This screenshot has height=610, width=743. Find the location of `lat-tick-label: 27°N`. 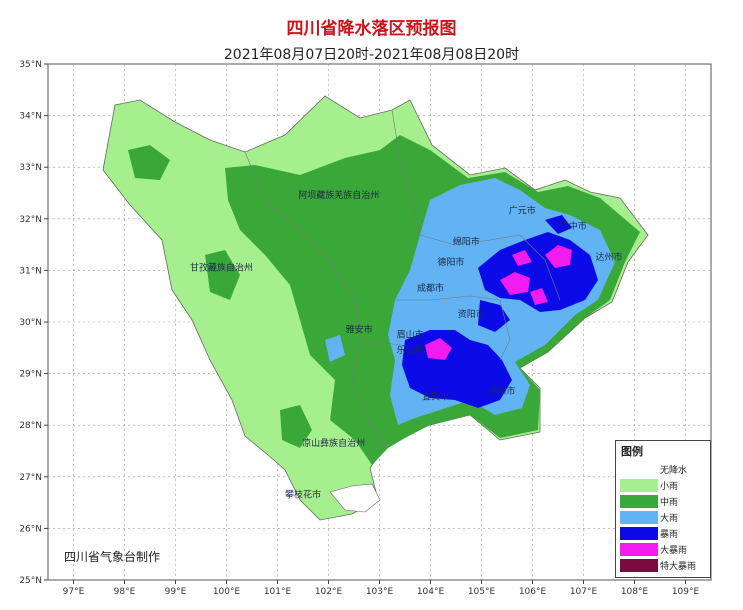

lat-tick-label: 27°N is located at coordinates (30, 478).